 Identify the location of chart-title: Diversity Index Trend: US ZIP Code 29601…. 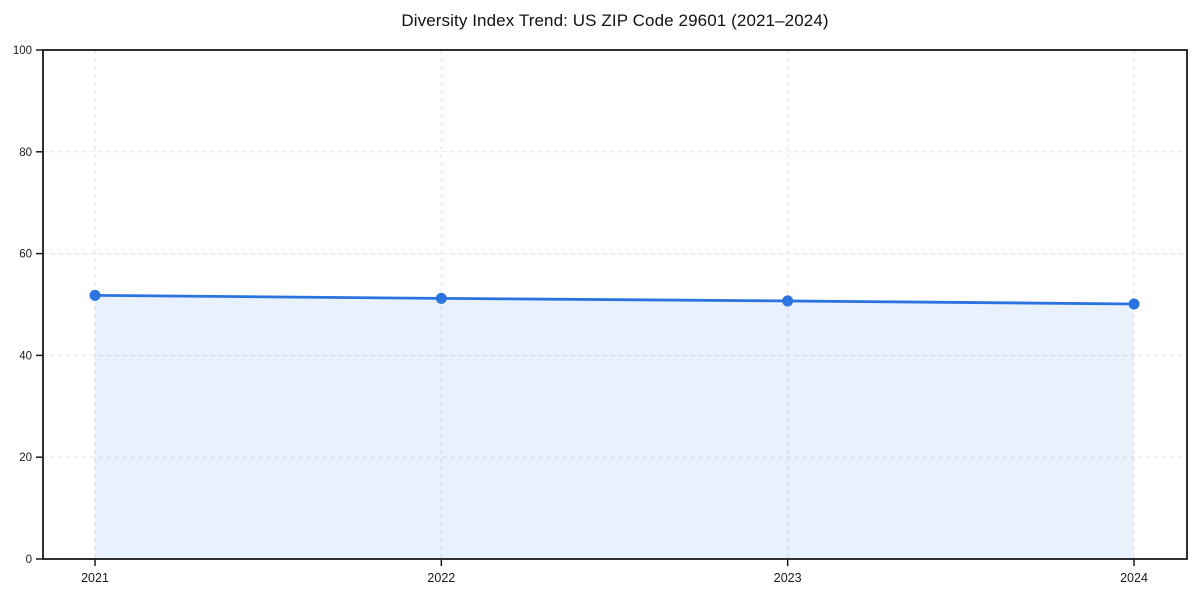
(615, 20).